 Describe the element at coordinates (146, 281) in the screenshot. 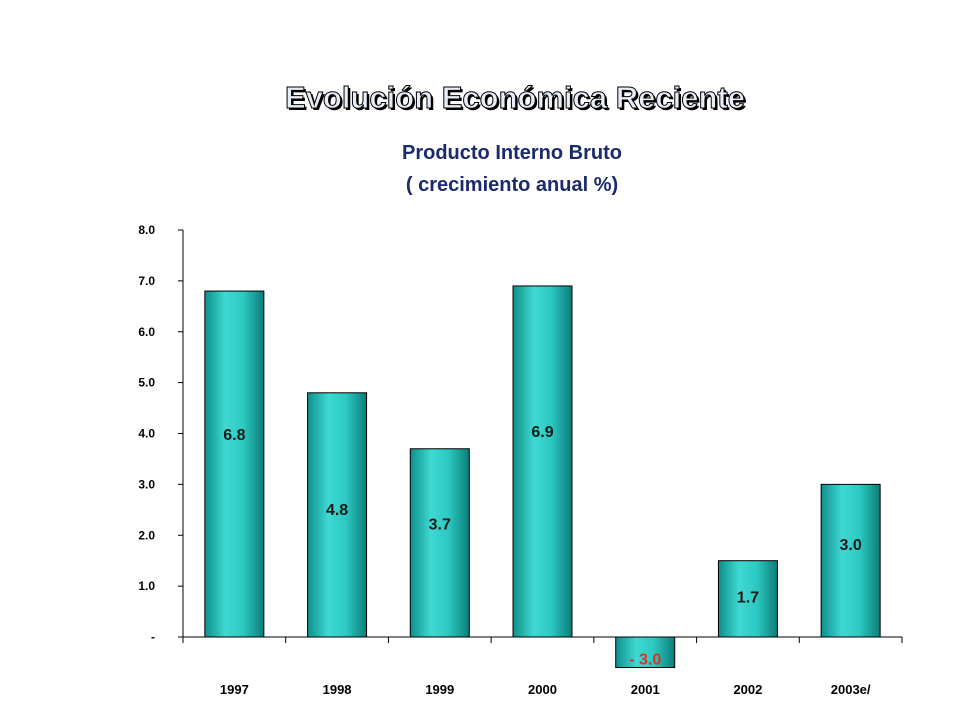

I see `y-tick-label: 7.0` at that location.